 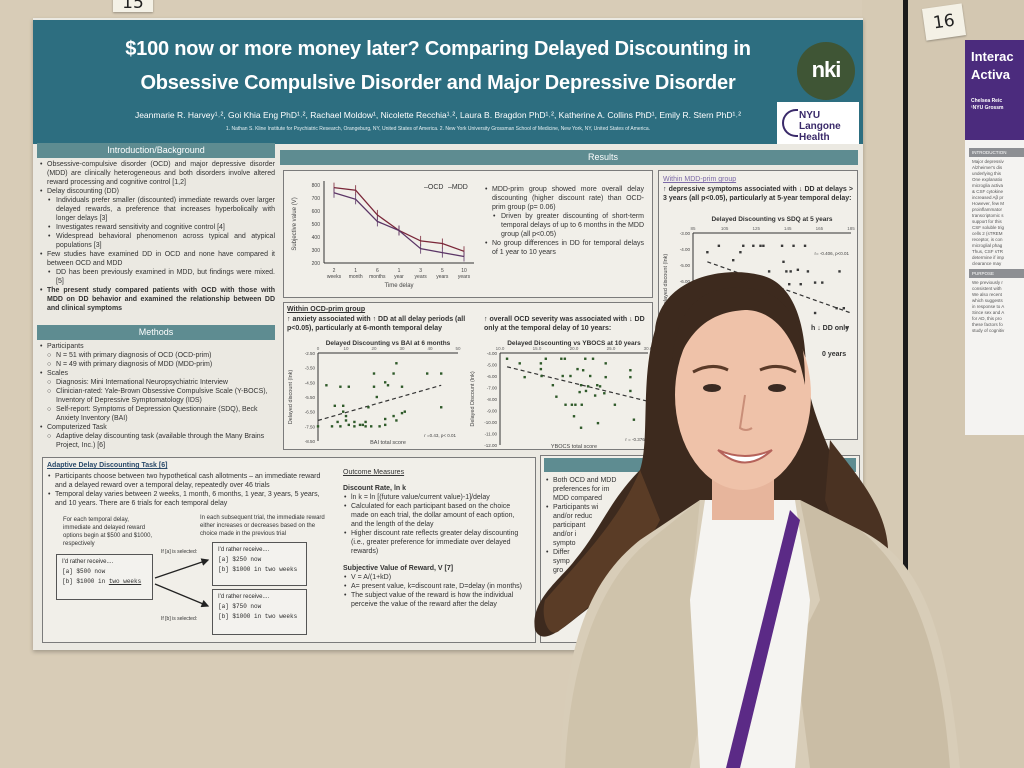 What do you see at coordinates (310, 368) in the screenshot?
I see `y-tick-label: -3.50` at bounding box center [310, 368].